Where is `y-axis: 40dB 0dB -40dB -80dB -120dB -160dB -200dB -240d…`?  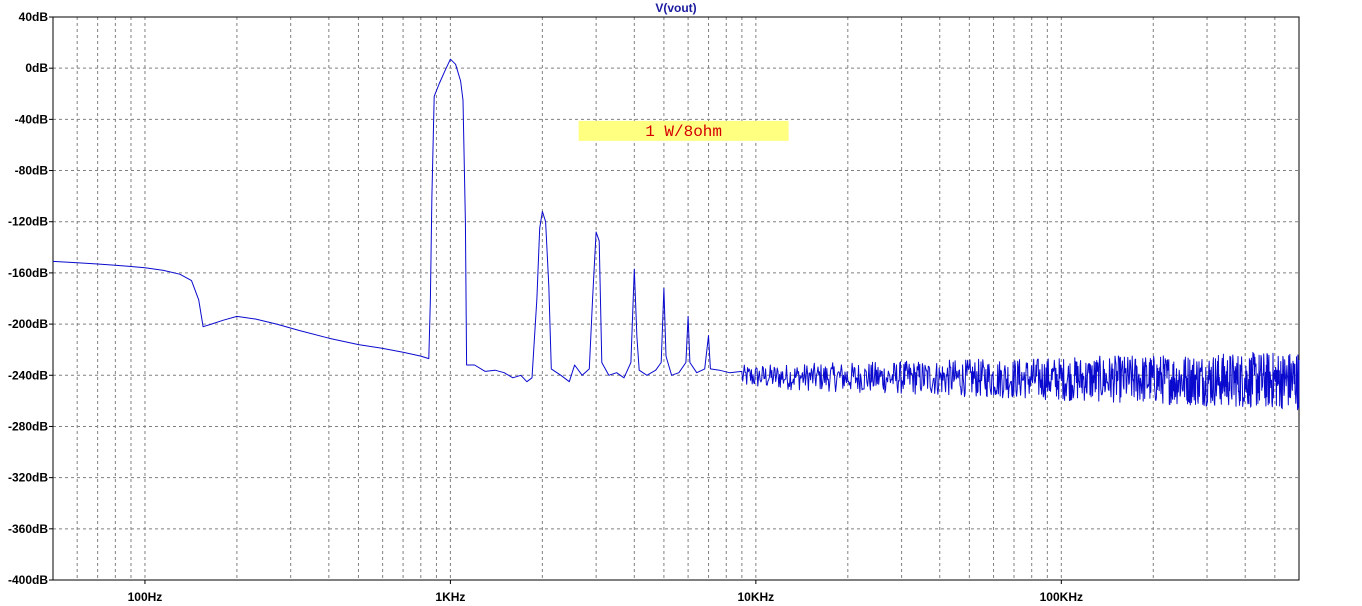 y-axis: 40dB 0dB -40dB -80dB -120dB -160dB -200dB -240d… is located at coordinates (30, 298).